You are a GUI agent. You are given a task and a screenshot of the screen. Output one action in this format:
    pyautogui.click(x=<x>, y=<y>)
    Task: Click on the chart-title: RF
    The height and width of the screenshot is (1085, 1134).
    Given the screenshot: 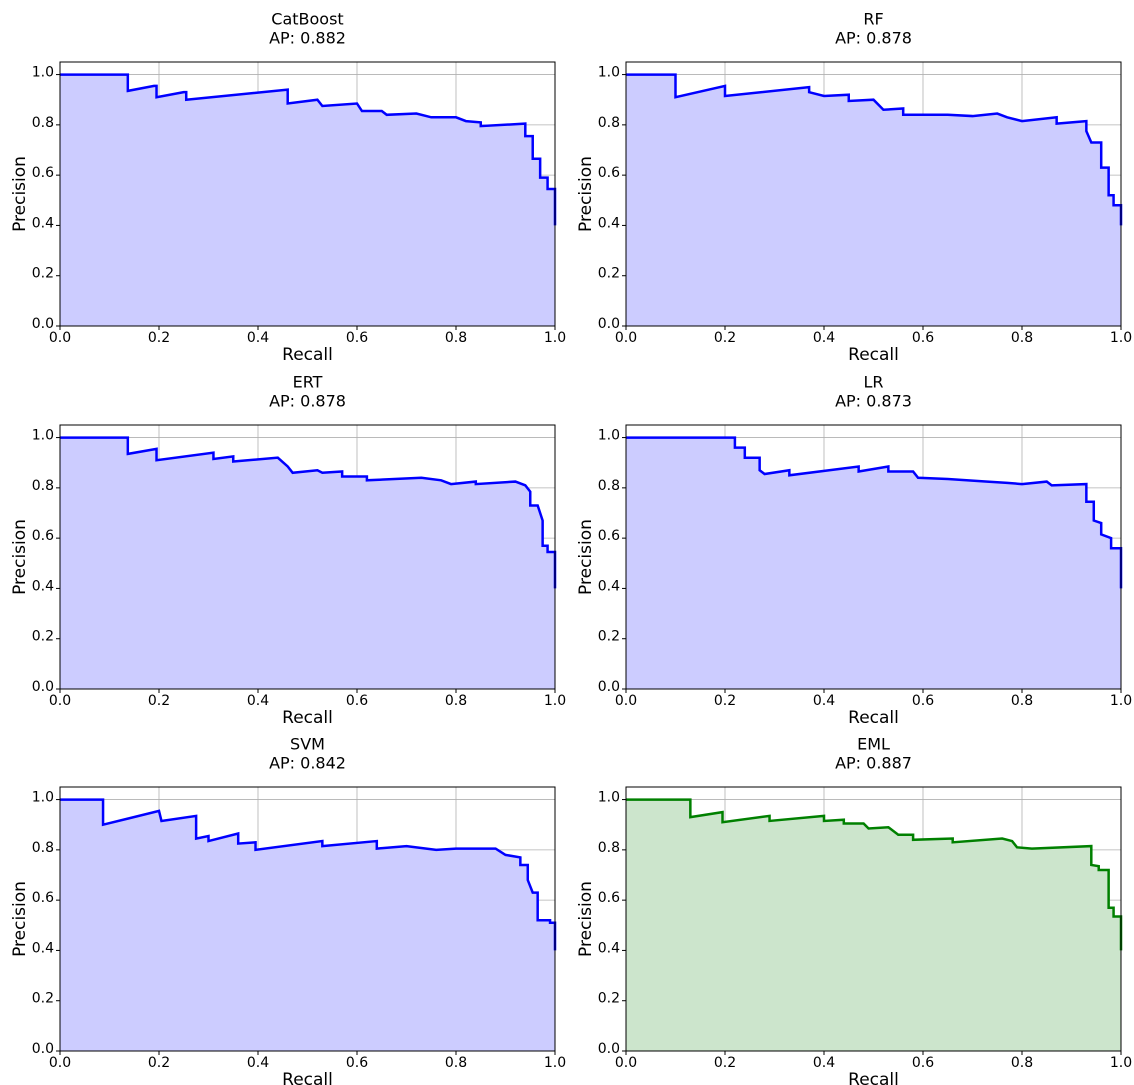 What is the action you would take?
    pyautogui.click(x=873, y=19)
    